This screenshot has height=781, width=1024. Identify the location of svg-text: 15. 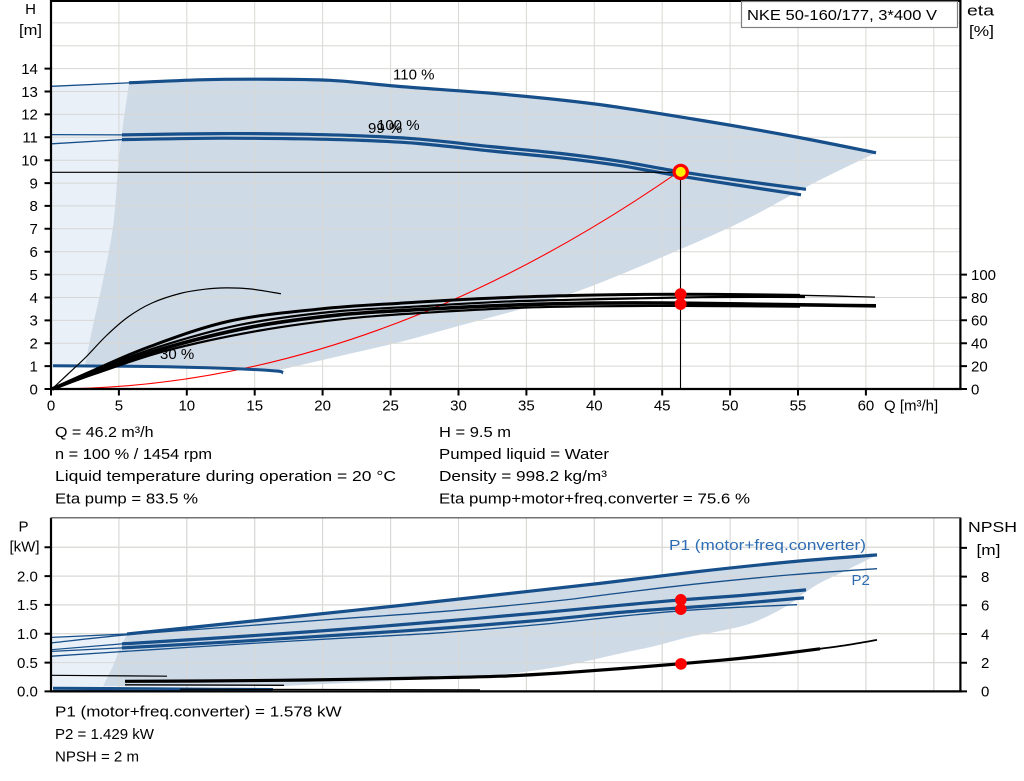
(254, 406).